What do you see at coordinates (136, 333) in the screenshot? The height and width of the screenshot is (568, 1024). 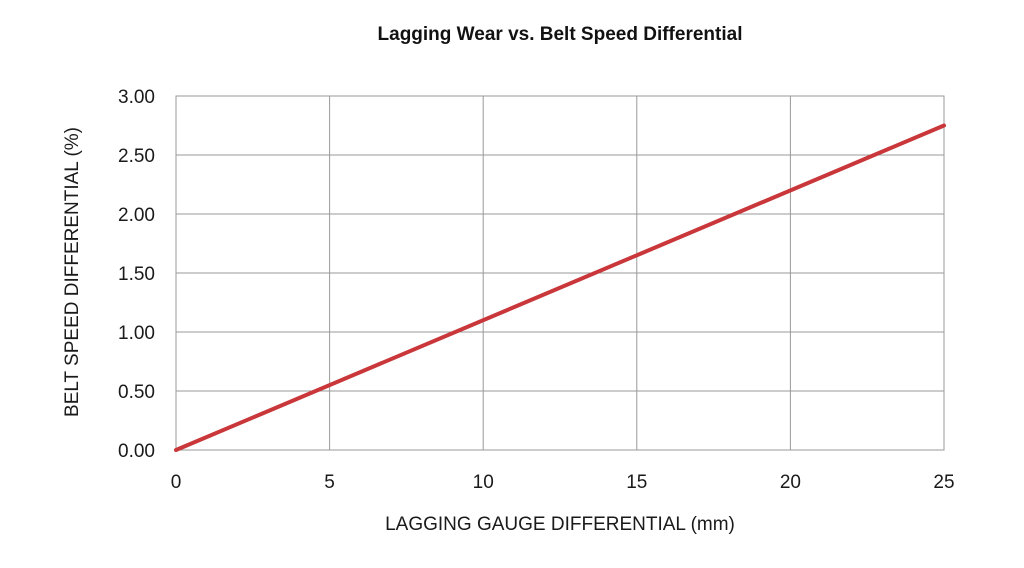 I see `y-tick-label: 1.00` at bounding box center [136, 333].